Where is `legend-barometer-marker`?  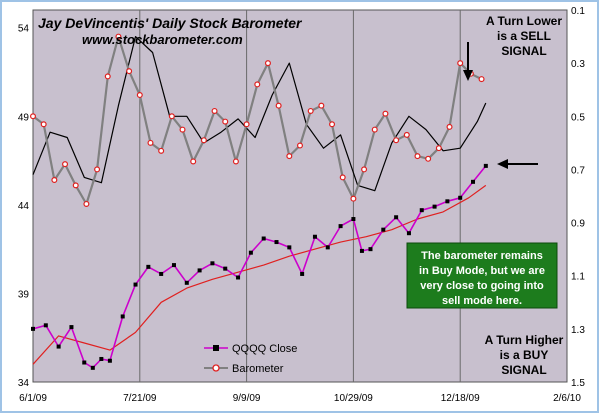 legend-barometer-marker is located at coordinates (216, 368).